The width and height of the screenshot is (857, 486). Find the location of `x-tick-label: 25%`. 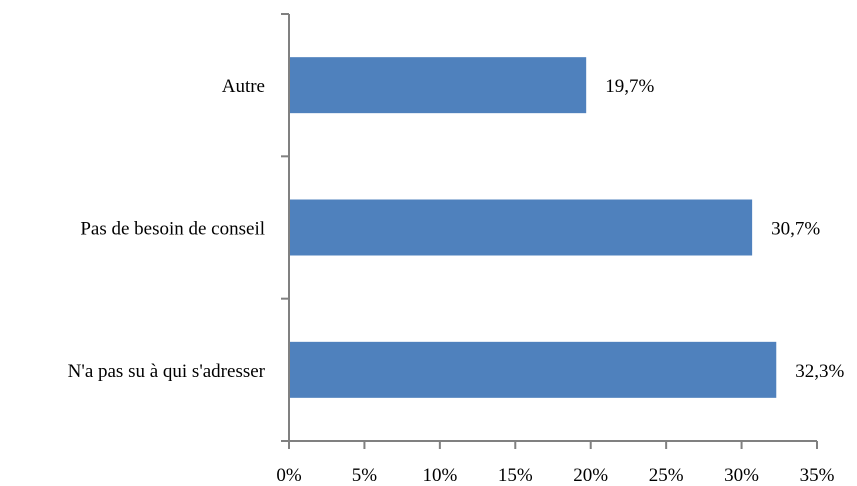

x-tick-label: 25% is located at coordinates (666, 475).